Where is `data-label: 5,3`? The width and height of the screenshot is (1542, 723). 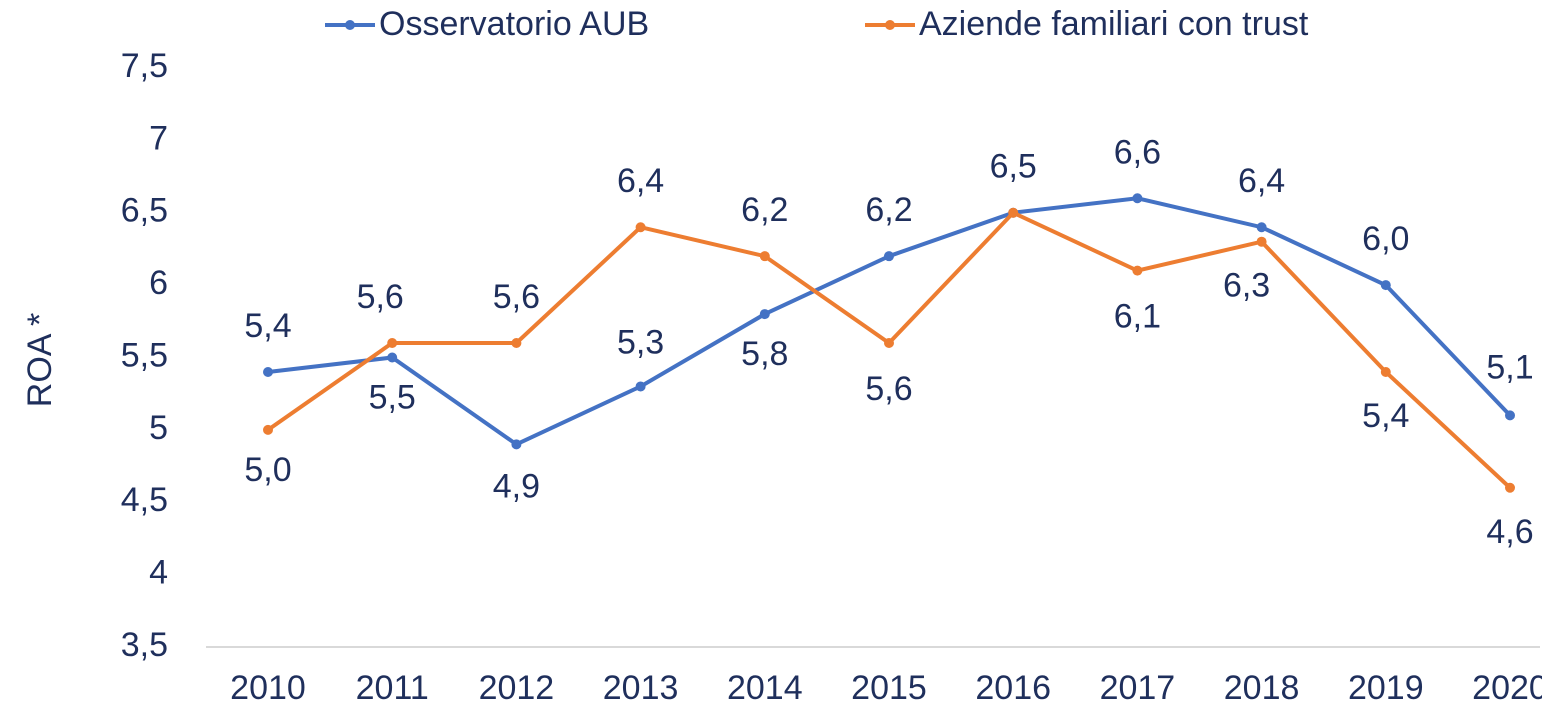 data-label: 5,3 is located at coordinates (640, 342).